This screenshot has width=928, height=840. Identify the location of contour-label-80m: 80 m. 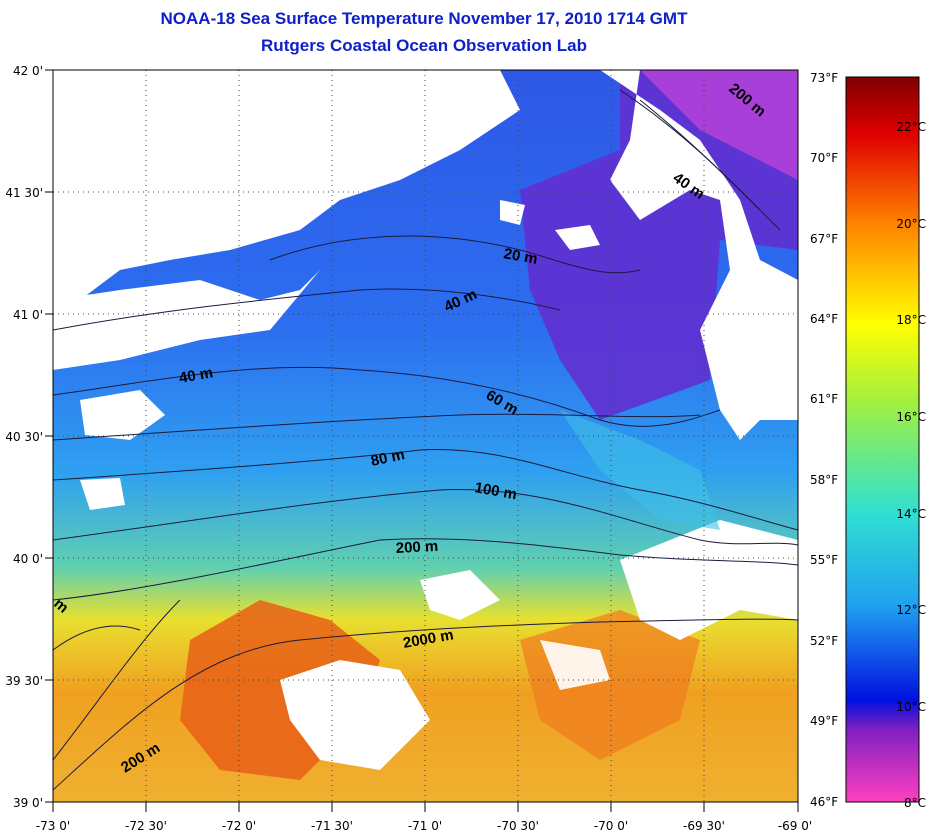
(387, 458).